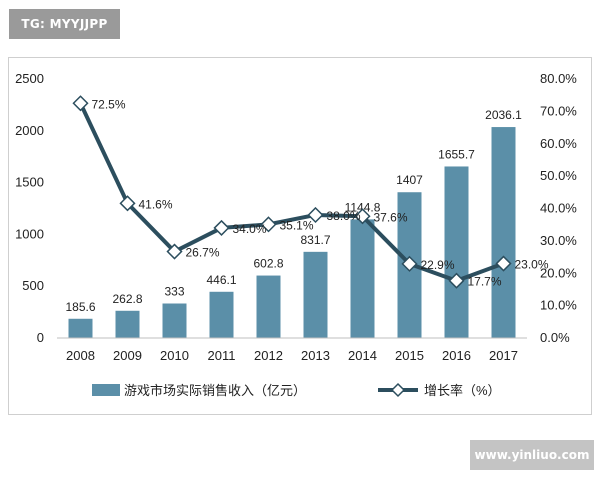 The width and height of the screenshot is (600, 480). I want to click on line-marker-2012, so click(268, 224).